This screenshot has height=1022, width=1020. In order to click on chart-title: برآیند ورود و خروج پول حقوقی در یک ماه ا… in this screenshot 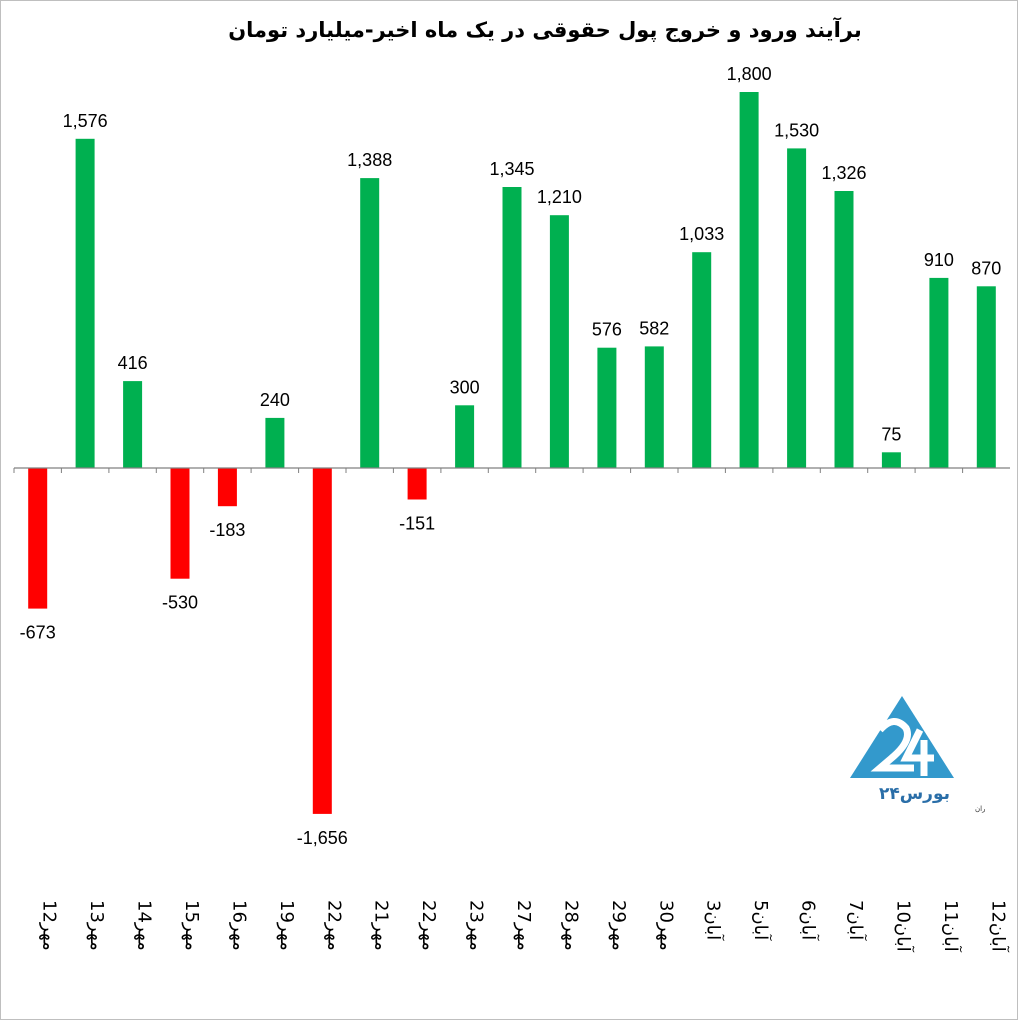, I will do `click(545, 30)`.